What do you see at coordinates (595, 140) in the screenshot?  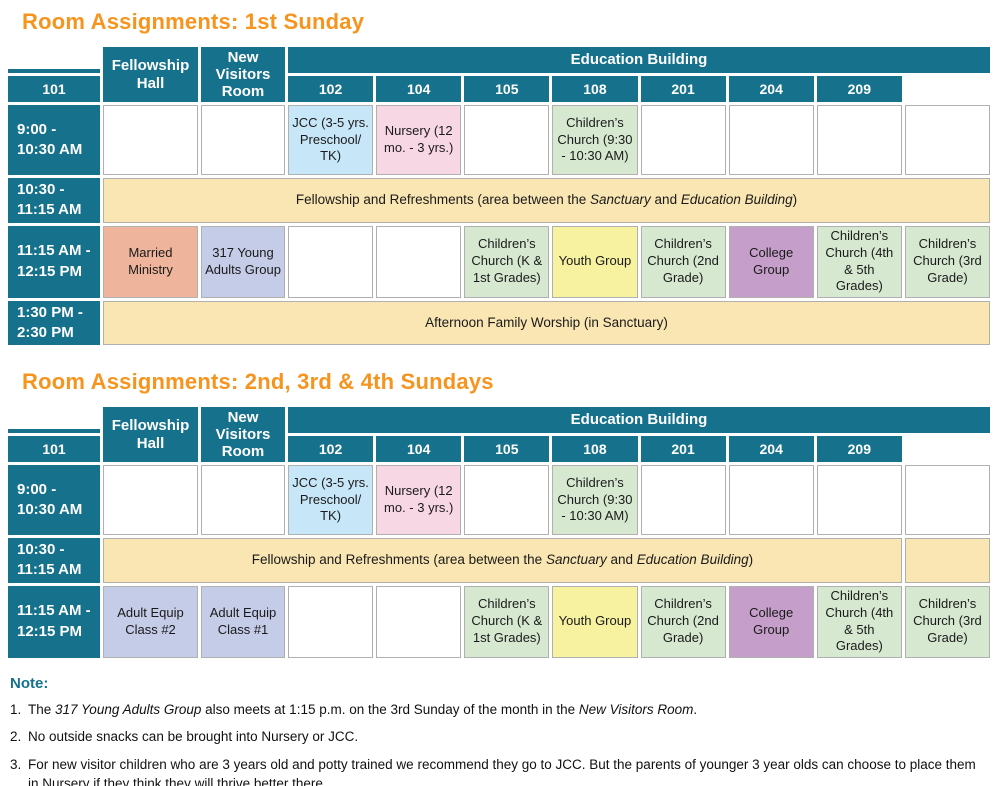 I see `cell-childrens-church-930: Children’s Church (9:30 - 10:30 AM)` at bounding box center [595, 140].